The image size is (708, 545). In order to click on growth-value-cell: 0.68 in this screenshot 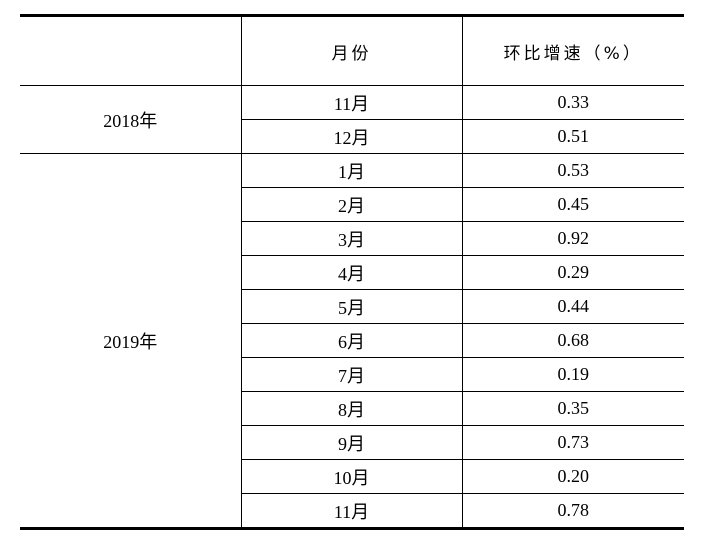, I will do `click(572, 340)`.